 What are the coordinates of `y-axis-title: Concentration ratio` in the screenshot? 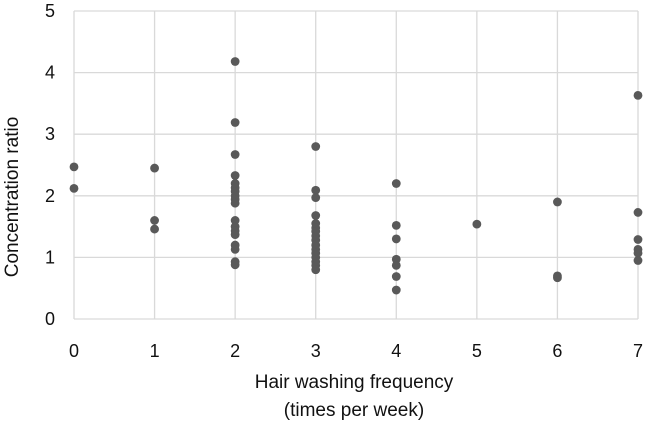 It's located at (12, 197).